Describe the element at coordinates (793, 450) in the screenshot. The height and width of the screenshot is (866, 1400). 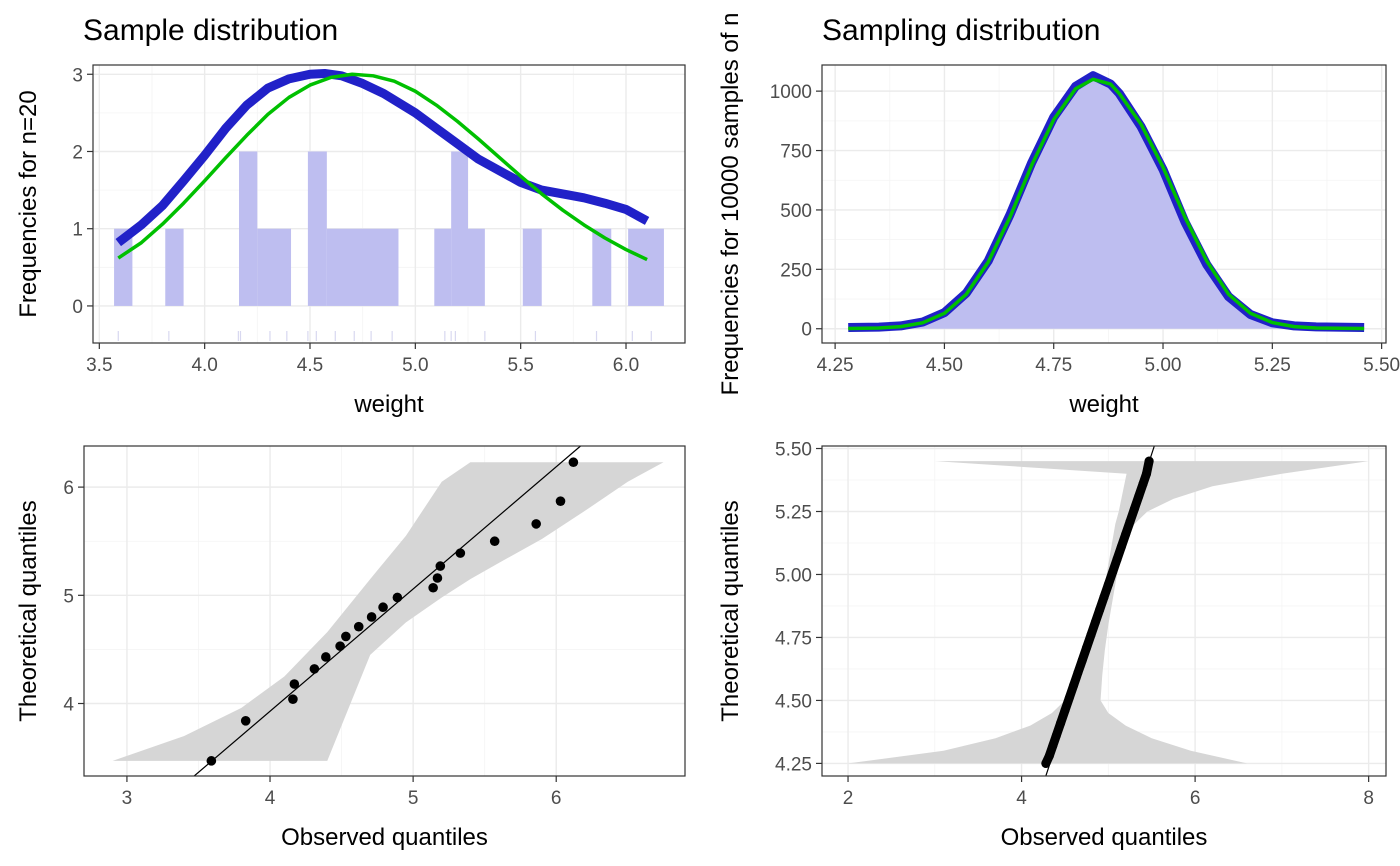
I see `y-tick-label: 5.50` at that location.